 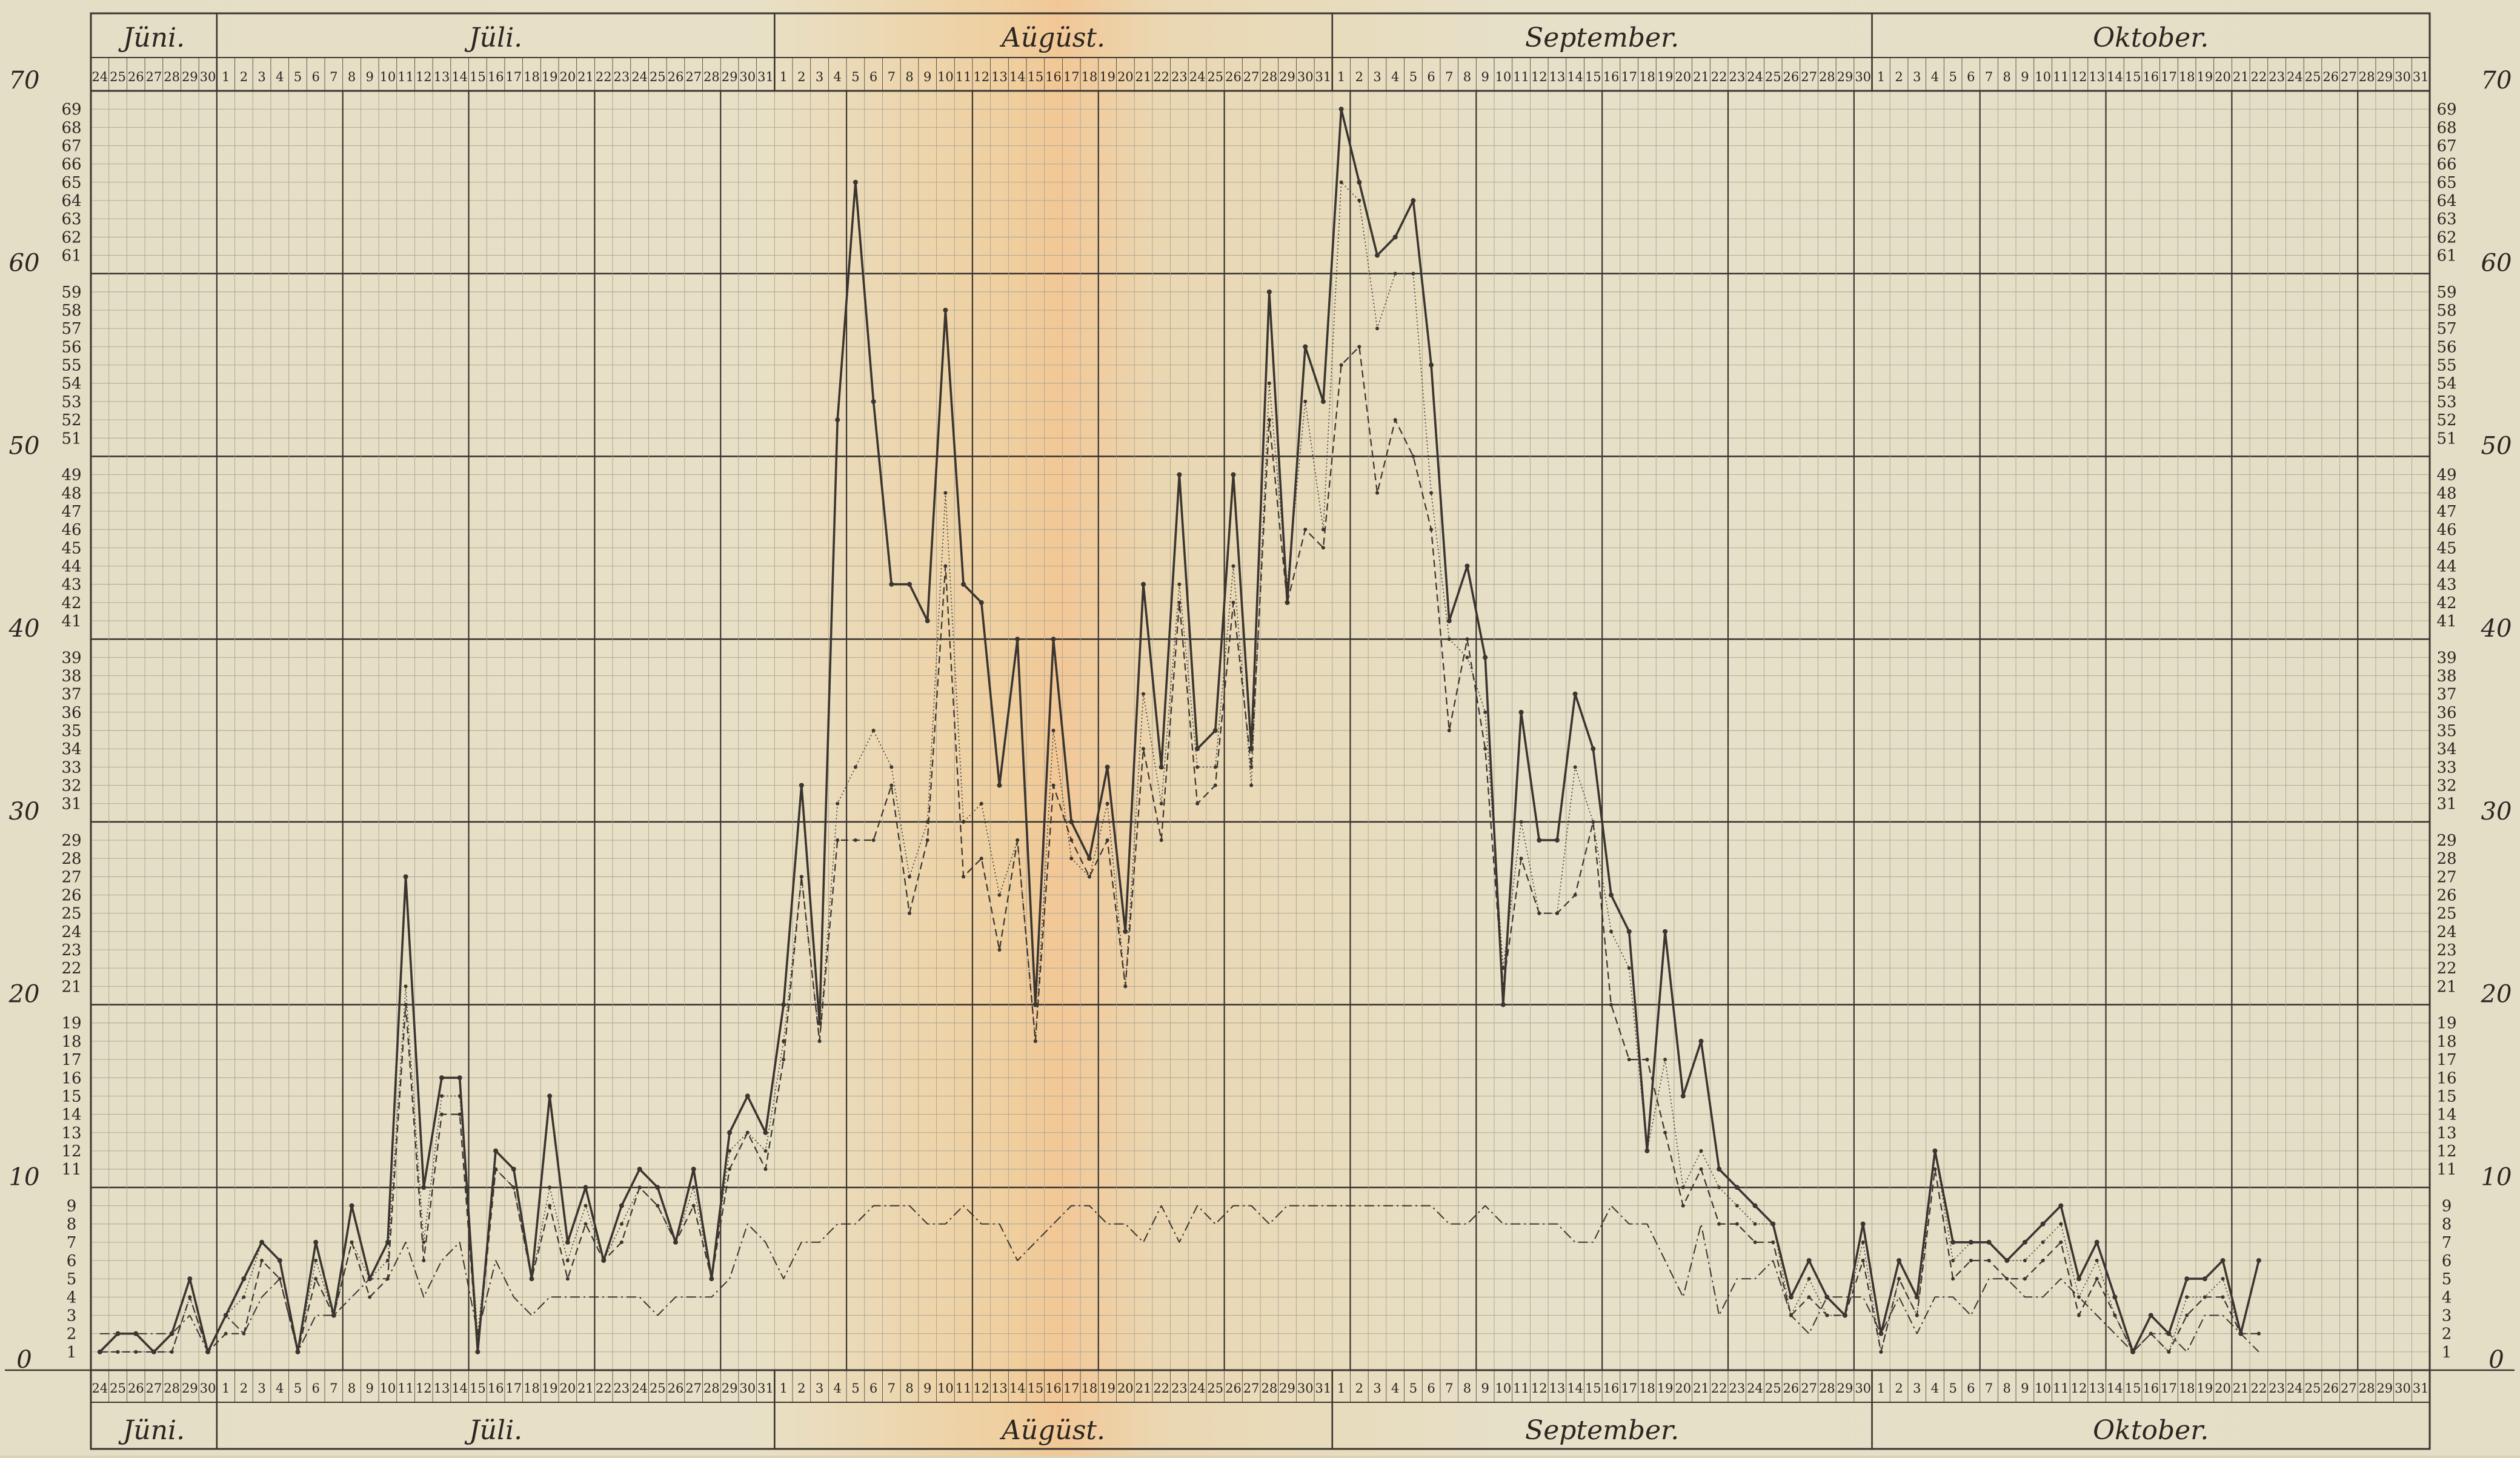 What do you see at coordinates (1269, 1388) in the screenshot?
I see `day-label-bottom: 28` at bounding box center [1269, 1388].